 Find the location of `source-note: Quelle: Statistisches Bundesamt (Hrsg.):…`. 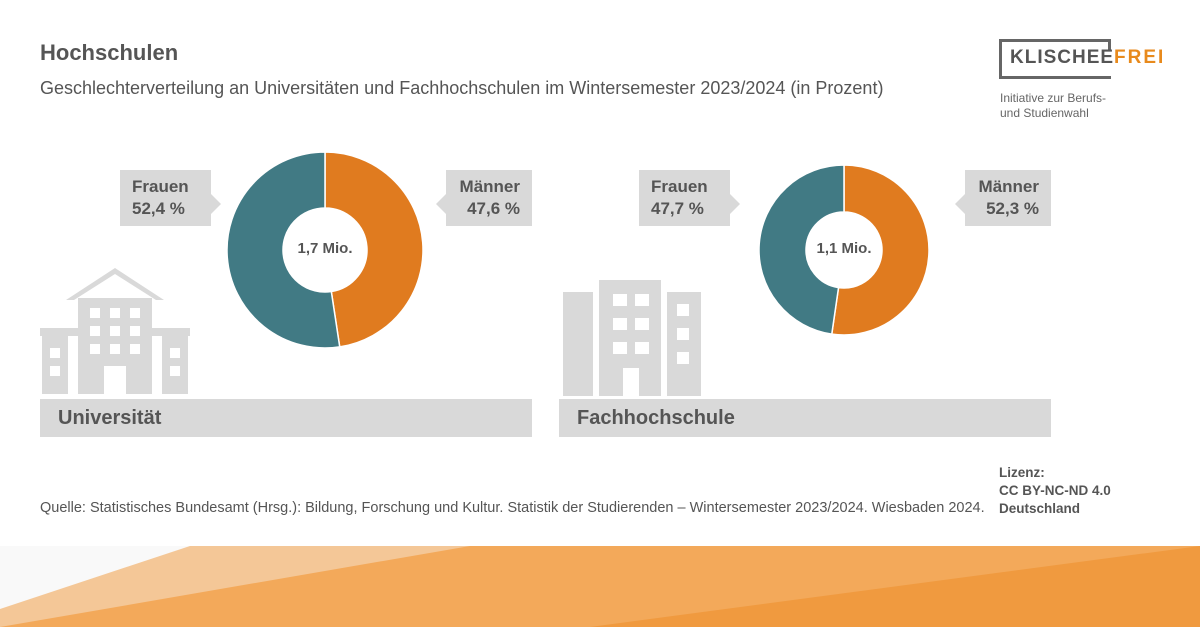

source-note: Quelle: Statistisches Bundesamt (Hrsg.):… is located at coordinates (512, 508).